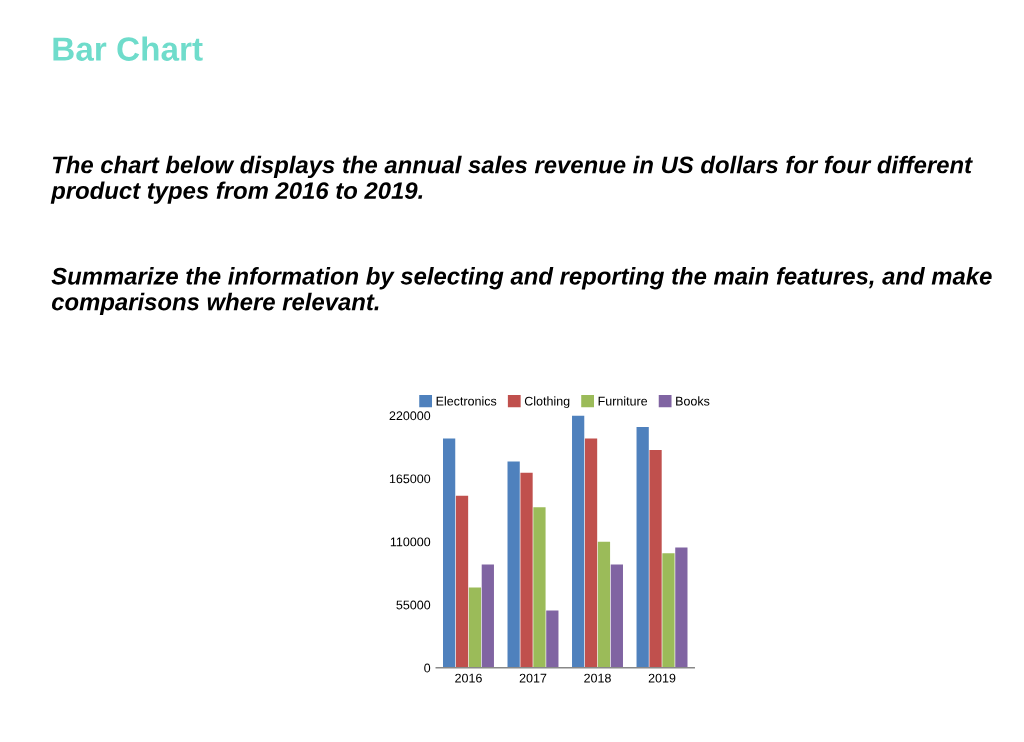 Image resolution: width=1024 pixels, height=742 pixels. What do you see at coordinates (511, 179) in the screenshot?
I see `chart-subtitle: The chart below displays the annual sales revenue in US dollars for four different product types from 2016 to 2019.` at bounding box center [511, 179].